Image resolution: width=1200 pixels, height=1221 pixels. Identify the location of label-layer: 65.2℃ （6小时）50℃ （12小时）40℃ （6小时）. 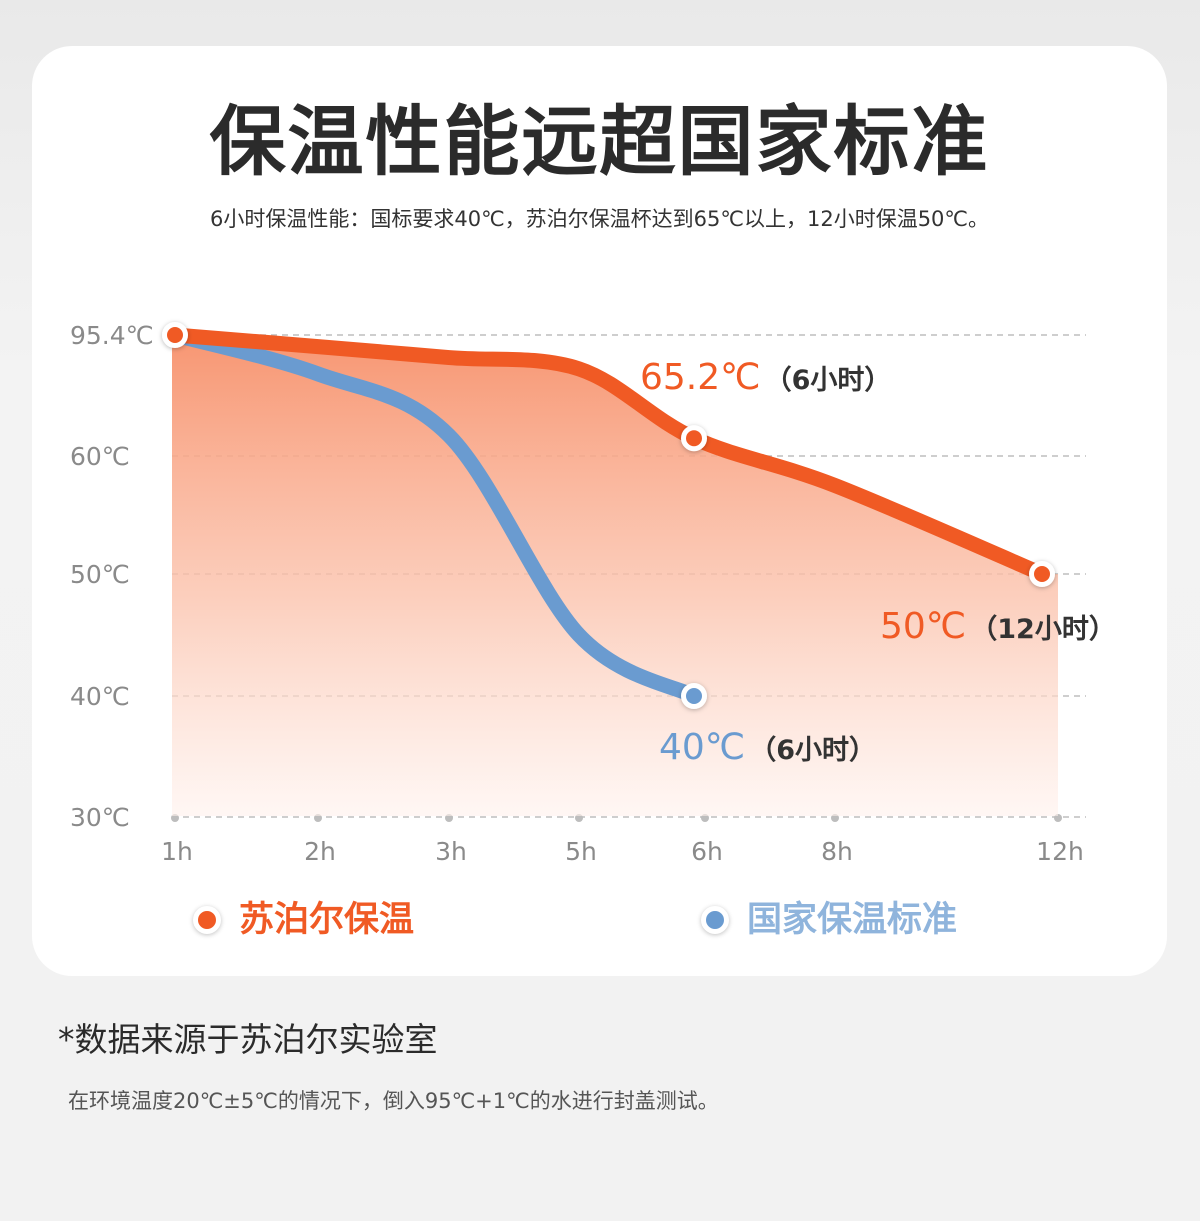
(878, 562).